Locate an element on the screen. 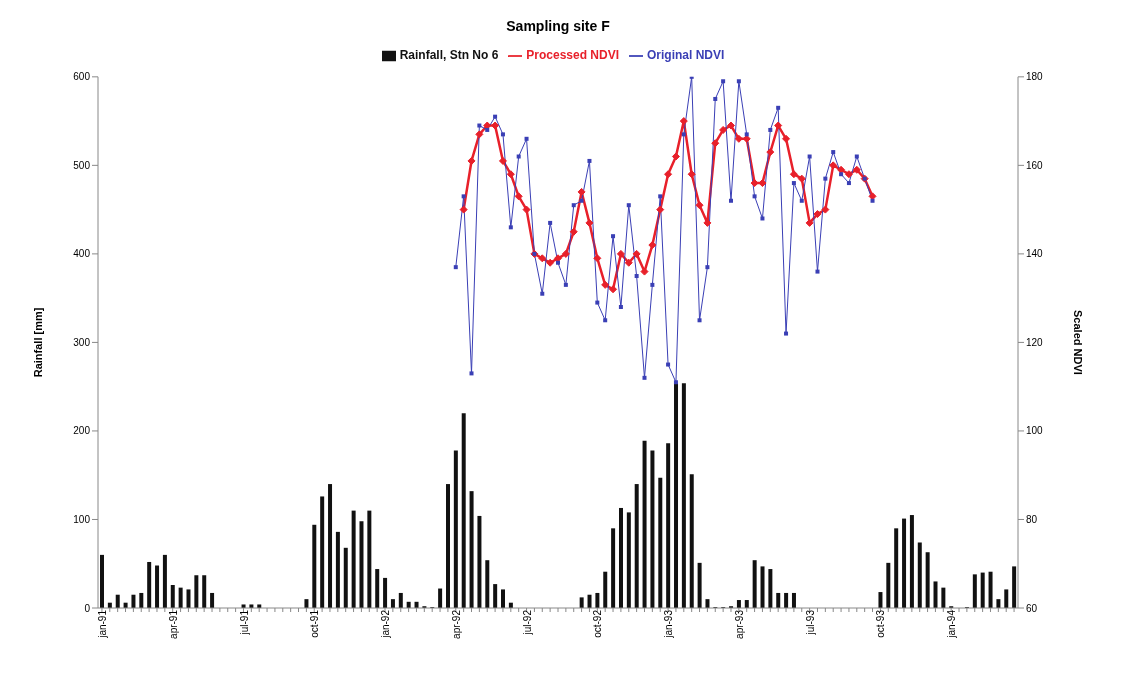  legend-label: Processed NDVI is located at coordinates (573, 55).